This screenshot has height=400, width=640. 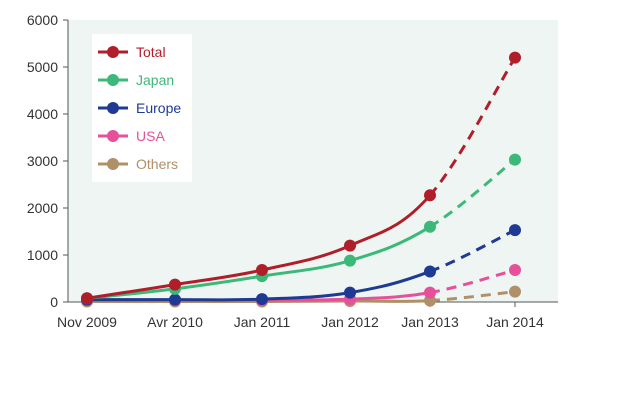 What do you see at coordinates (42, 255) in the screenshot?
I see `y-tick-label: 1000` at bounding box center [42, 255].